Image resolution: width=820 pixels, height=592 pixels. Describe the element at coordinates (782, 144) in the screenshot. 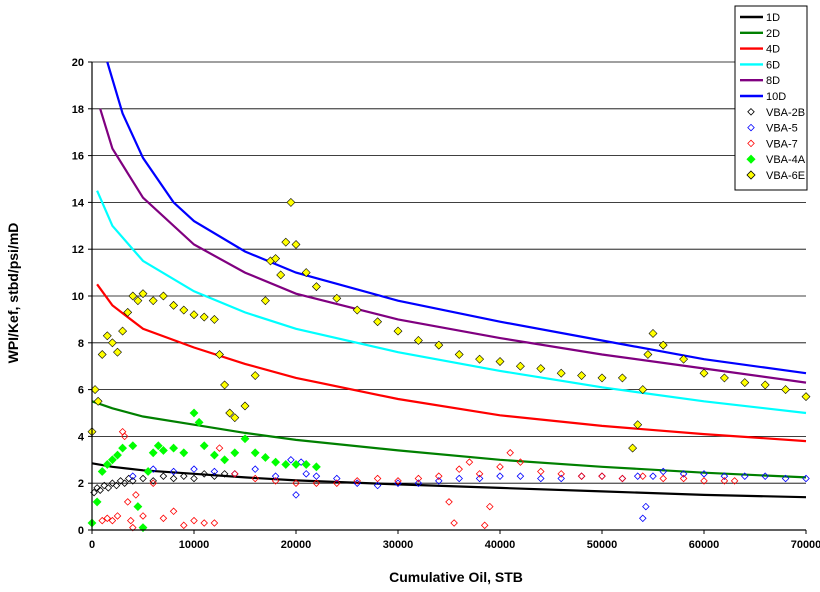

I see `legend-label: VBA-7` at that location.